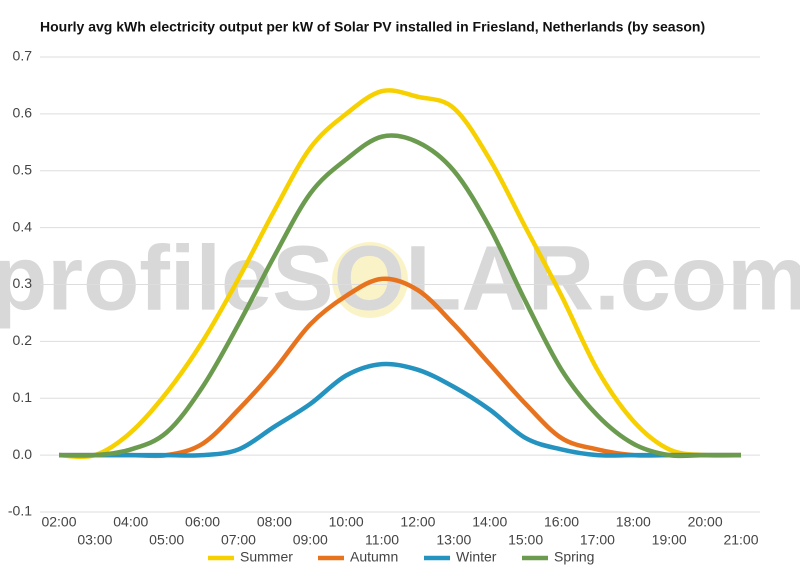 The height and width of the screenshot is (575, 800). Describe the element at coordinates (130, 522) in the screenshot. I see `x-tick-label: 04:00` at that location.